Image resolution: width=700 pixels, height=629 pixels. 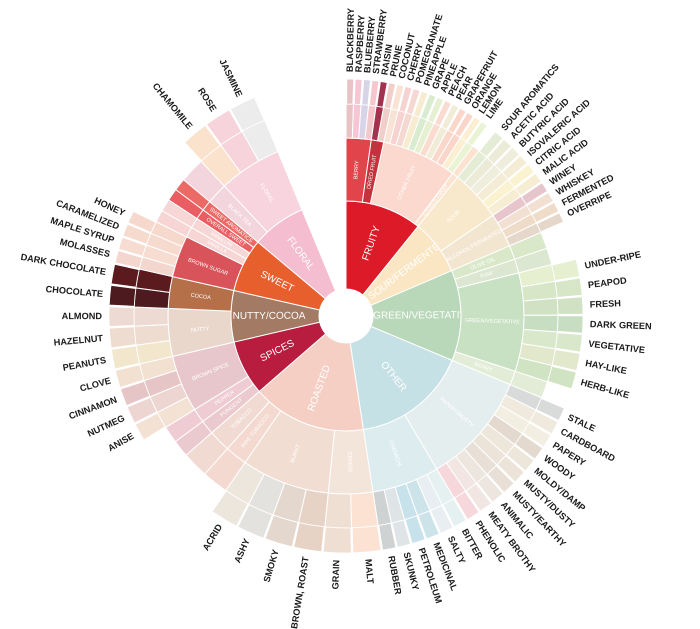 What do you see at coordinates (570, 305) in the screenshot?
I see `leaf-bar-fresh` at bounding box center [570, 305].